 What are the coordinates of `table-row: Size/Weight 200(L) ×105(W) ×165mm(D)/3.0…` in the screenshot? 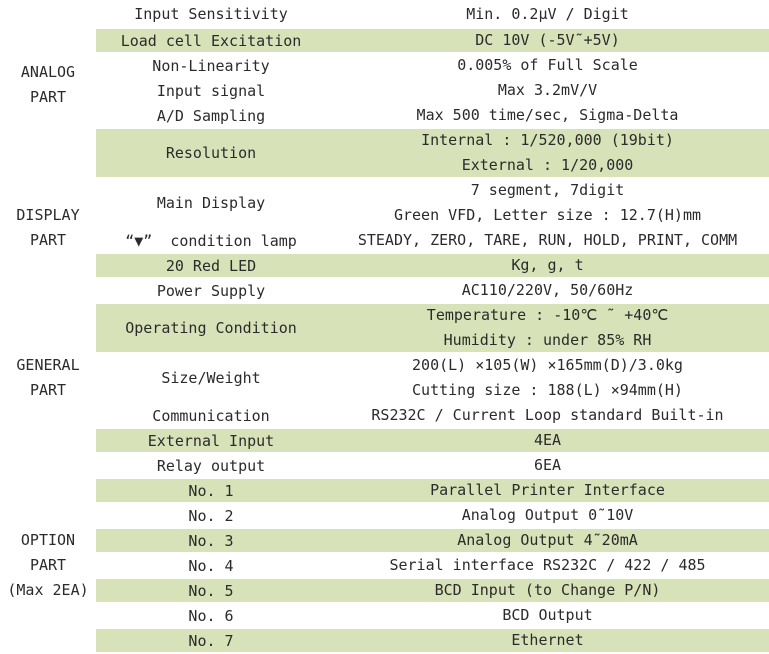 It's located at (432, 378).